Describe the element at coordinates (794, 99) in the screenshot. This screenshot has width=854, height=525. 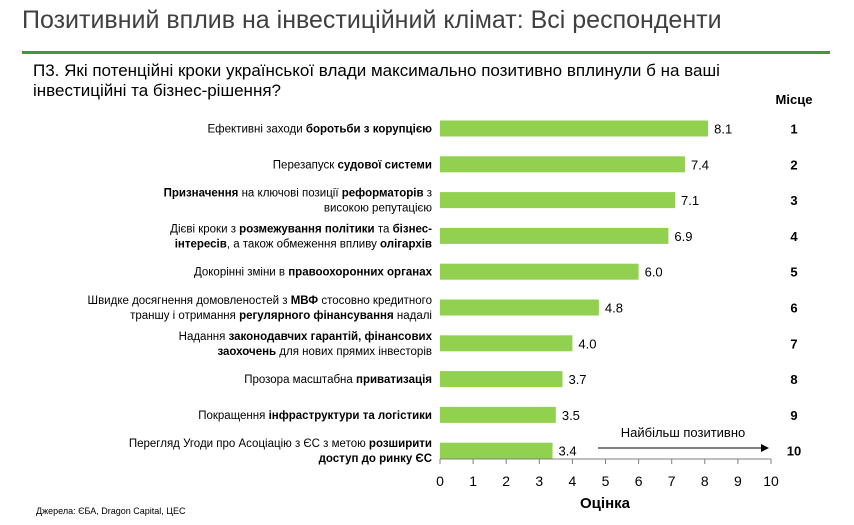
I see `rank-header: Місце` at that location.